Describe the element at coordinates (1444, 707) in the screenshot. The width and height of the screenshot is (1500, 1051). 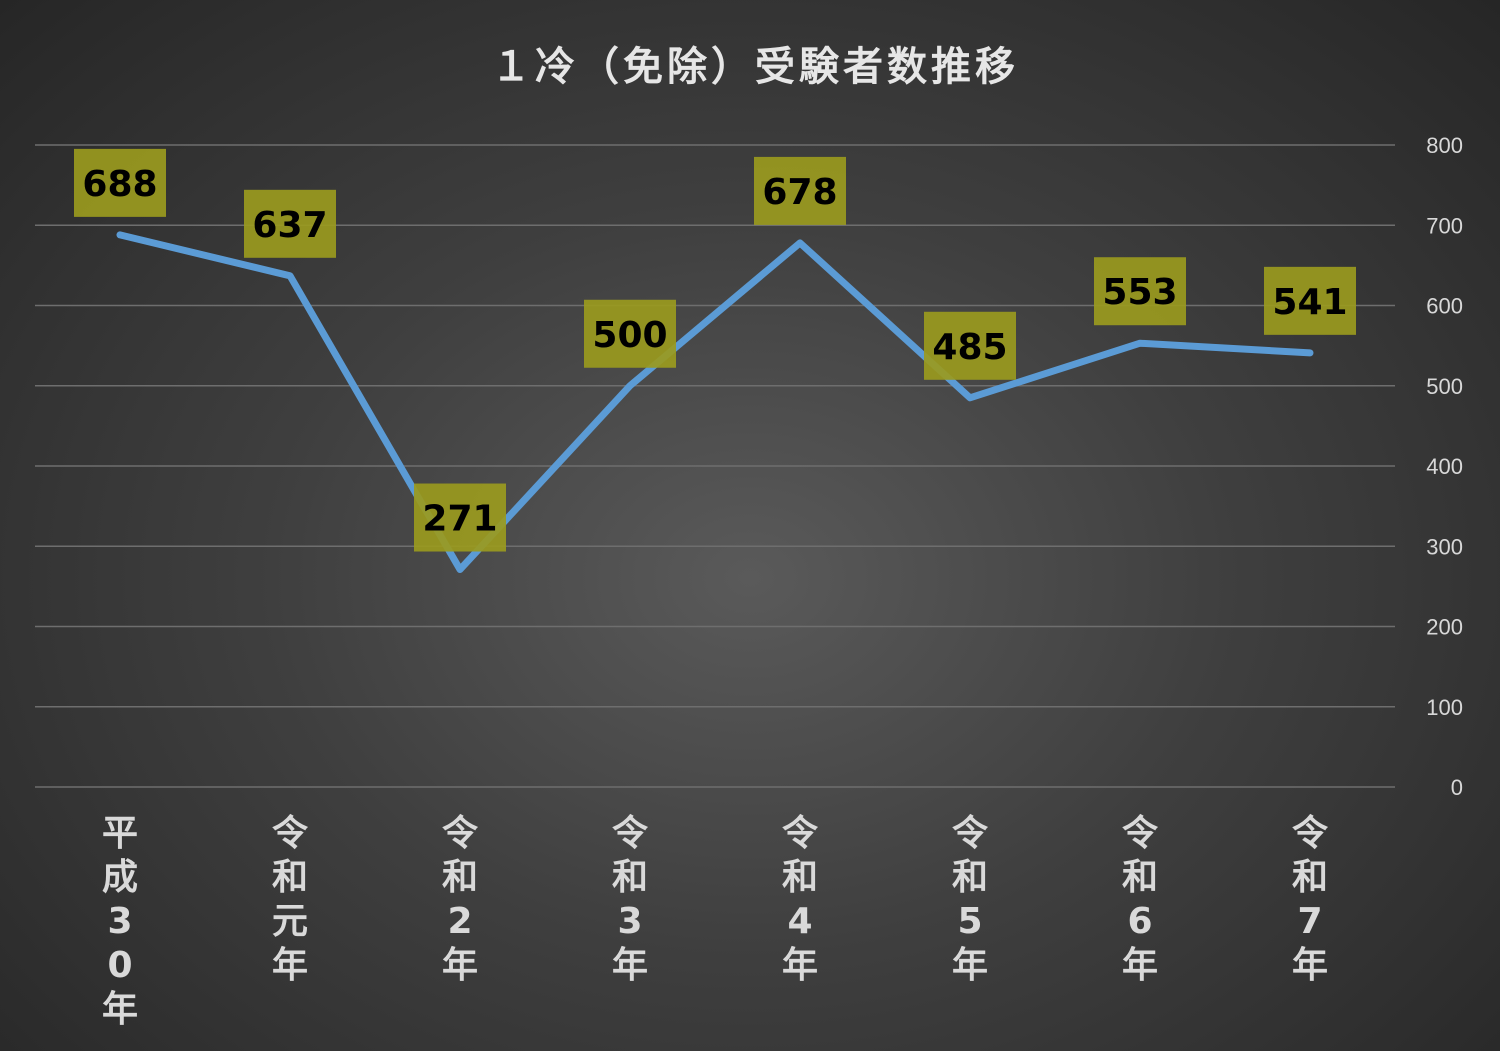
I see `y-tick-label: 100` at that location.